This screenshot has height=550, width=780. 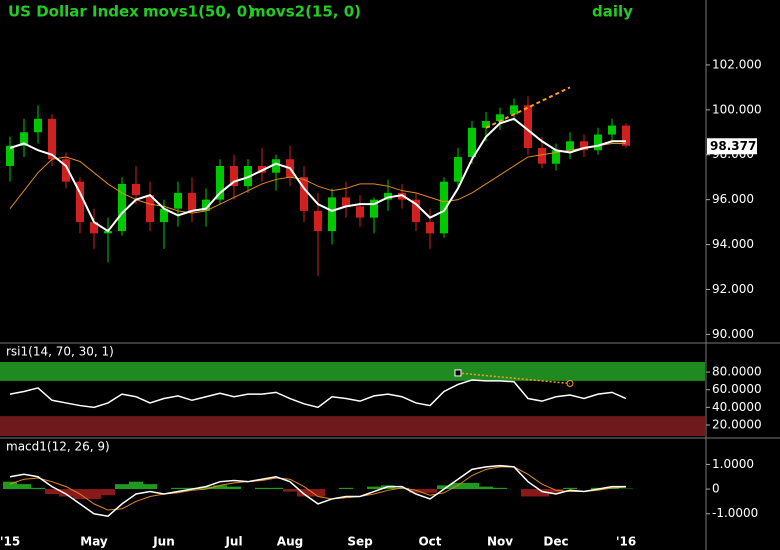 What do you see at coordinates (60, 352) in the screenshot?
I see `panel-title: rsi1(14, 70, 30, 1)` at bounding box center [60, 352].